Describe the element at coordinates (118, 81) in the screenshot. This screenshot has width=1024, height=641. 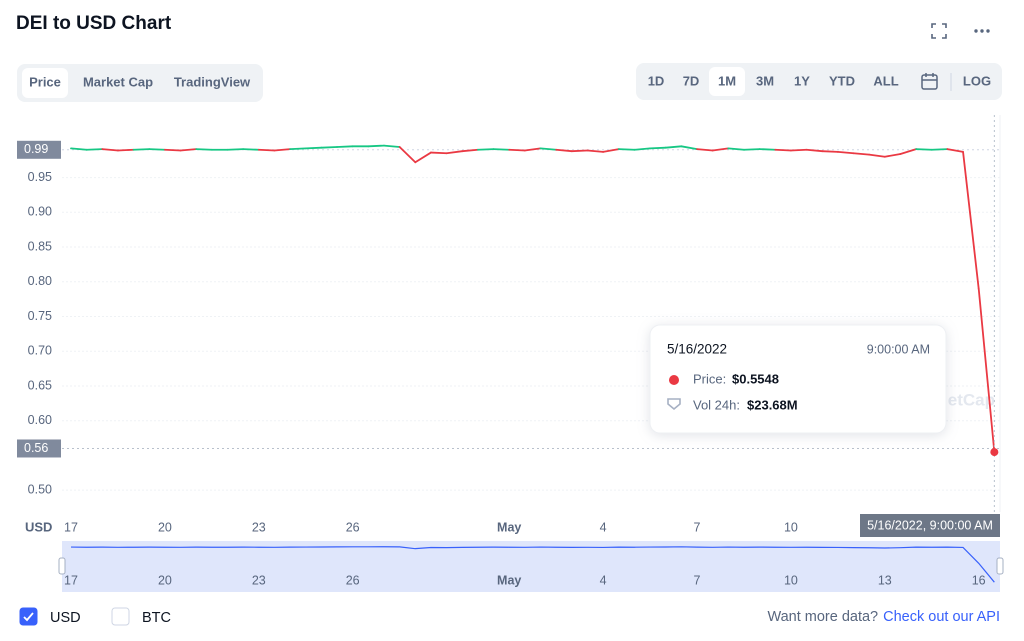
I see `tab: Market Cap` at that location.